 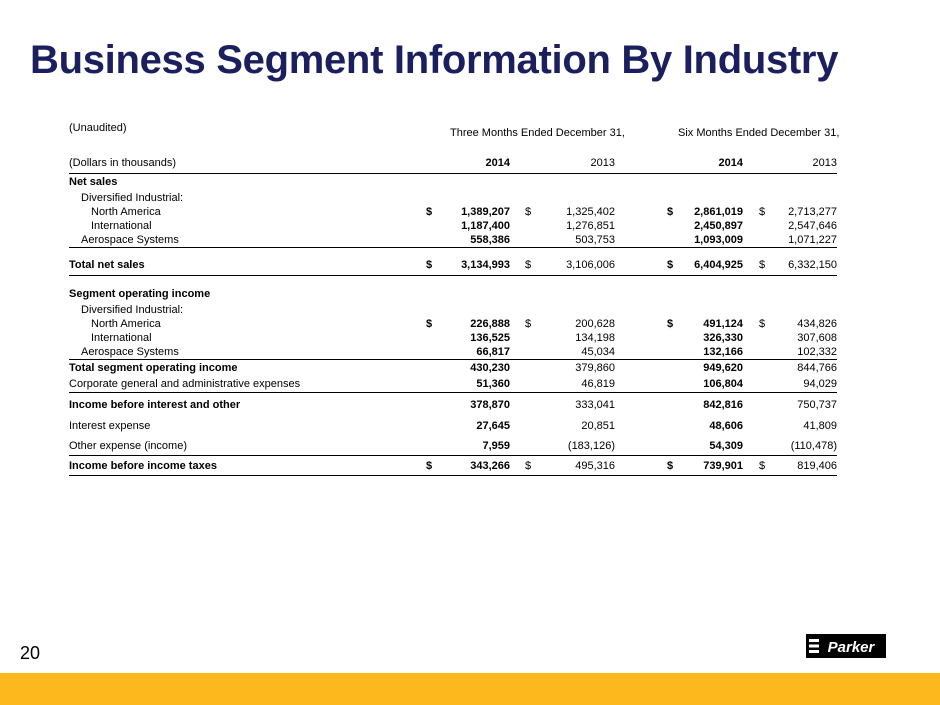 I want to click on row-value-col-3: 2,861,019, so click(x=718, y=212).